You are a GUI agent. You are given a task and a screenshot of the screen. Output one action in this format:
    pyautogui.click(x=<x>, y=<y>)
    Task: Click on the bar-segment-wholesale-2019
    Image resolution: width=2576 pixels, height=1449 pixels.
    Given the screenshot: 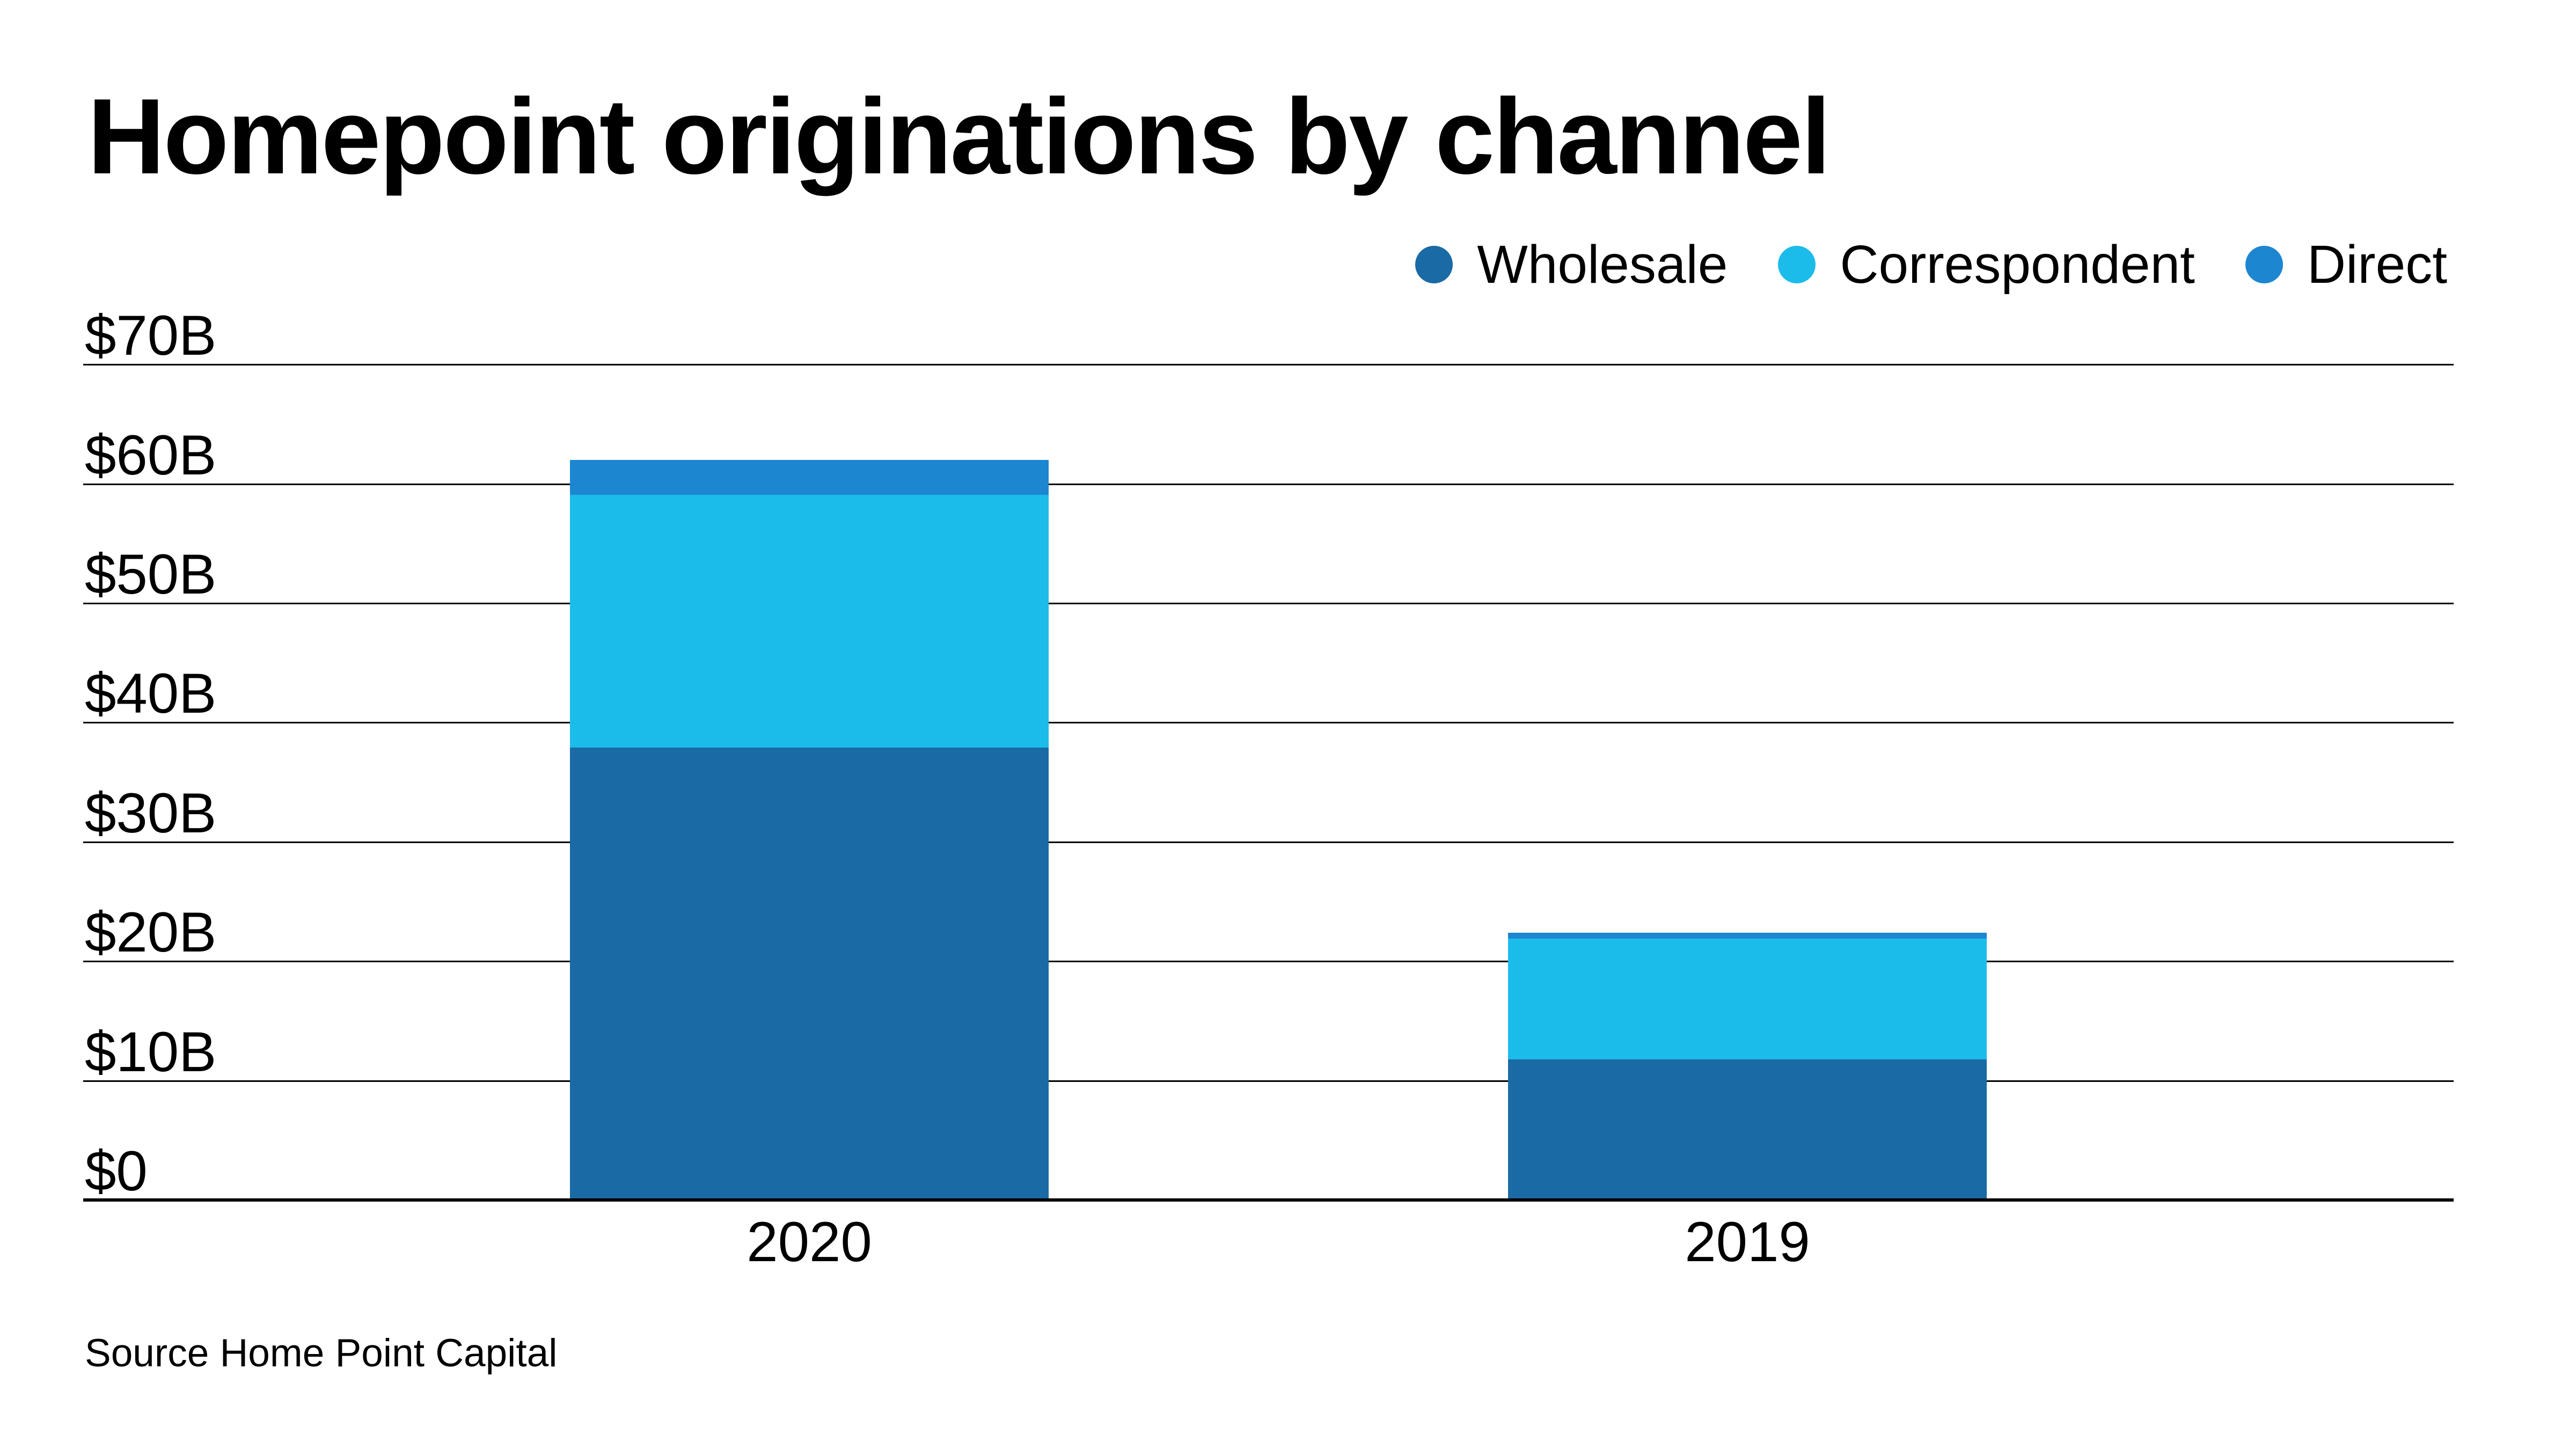 What is the action you would take?
    pyautogui.click(x=1747, y=1129)
    